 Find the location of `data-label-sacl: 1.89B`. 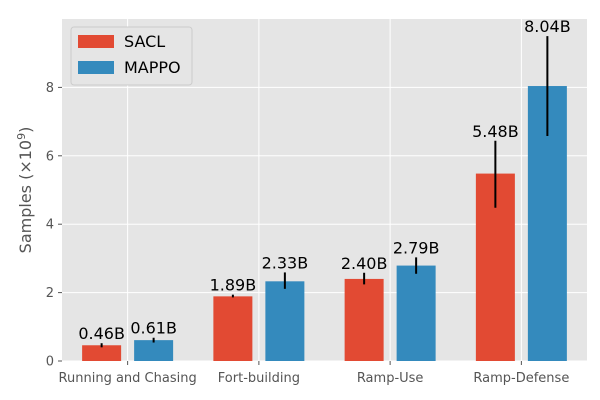

data-label-sacl: 1.89B is located at coordinates (233, 285).